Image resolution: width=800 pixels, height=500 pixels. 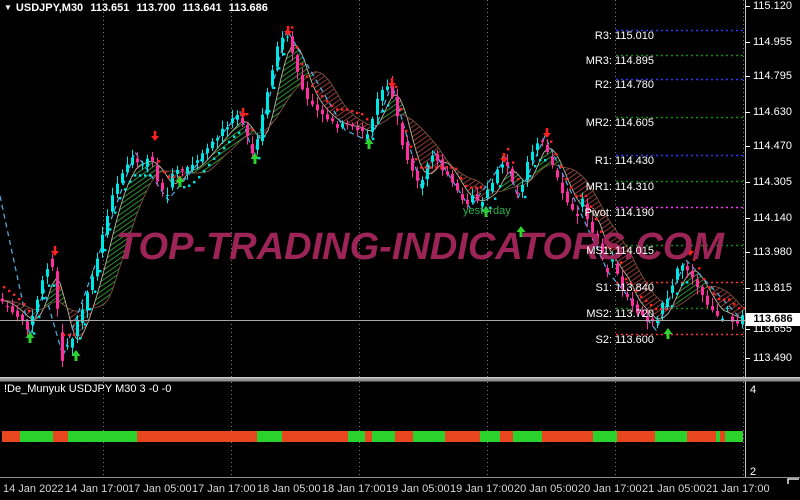 I want to click on watermark-text: TOP-TRADING-INDICATORS.COM, so click(x=420, y=247).